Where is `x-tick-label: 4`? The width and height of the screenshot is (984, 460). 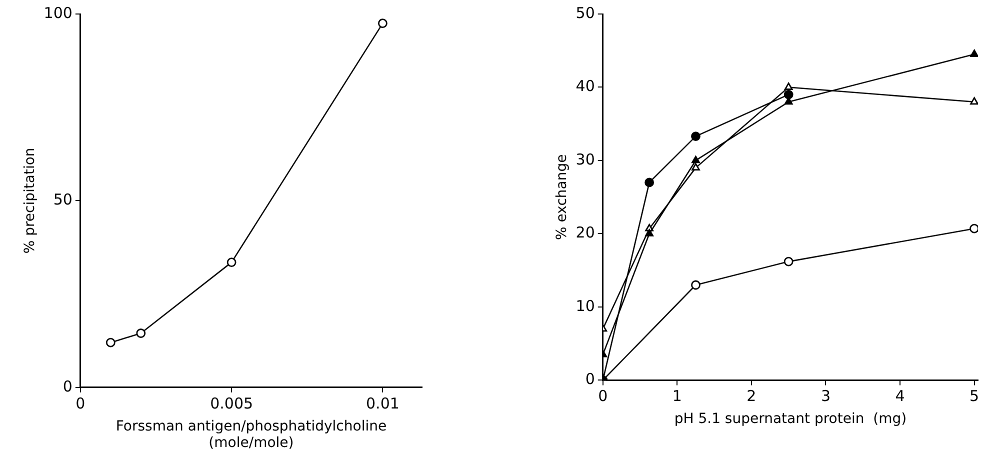
x-tick-label: 4 is located at coordinates (900, 396).